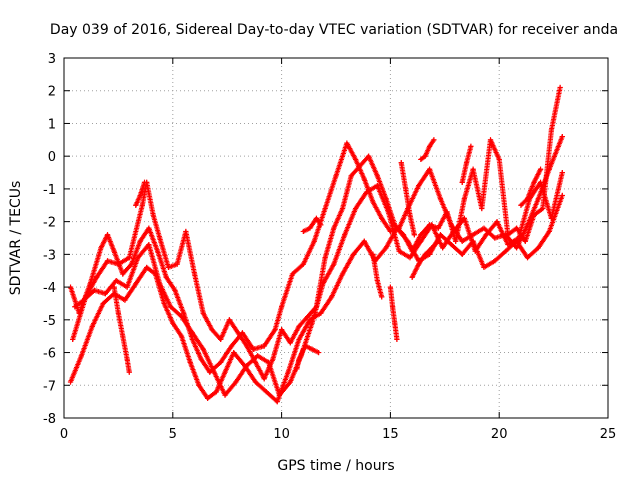 The height and width of the screenshot is (480, 640). What do you see at coordinates (531, 187) in the screenshot?
I see `series-branch-k` at bounding box center [531, 187].